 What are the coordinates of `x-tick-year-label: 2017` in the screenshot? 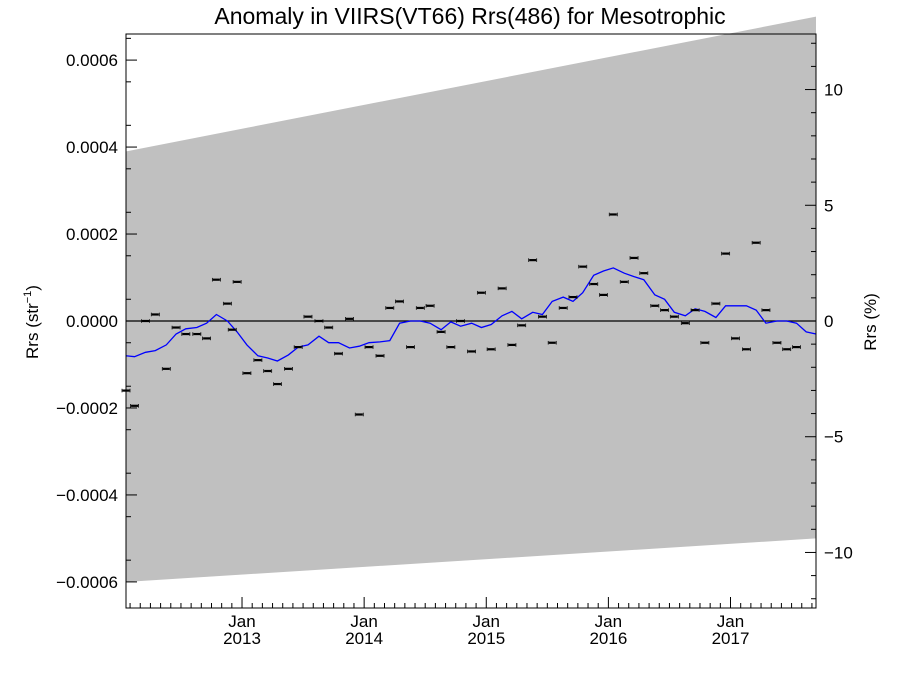 It's located at (731, 638).